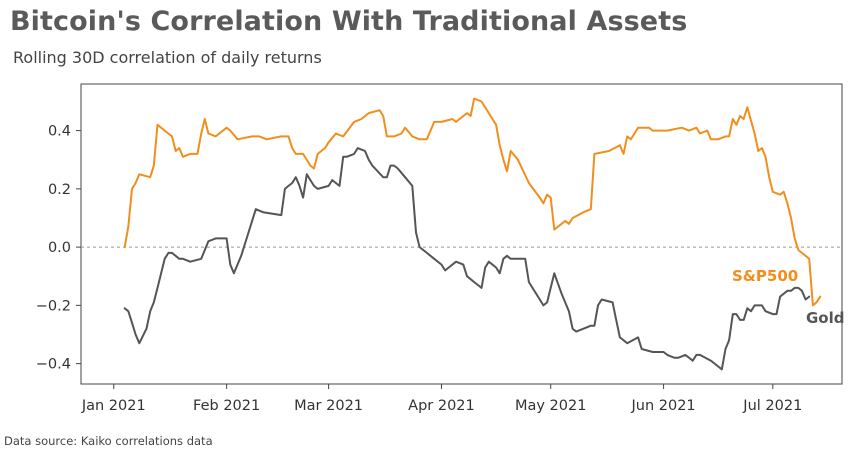 The width and height of the screenshot is (856, 454). What do you see at coordinates (662, 406) in the screenshot?
I see `x-tick-label: Jun 2021` at bounding box center [662, 406].